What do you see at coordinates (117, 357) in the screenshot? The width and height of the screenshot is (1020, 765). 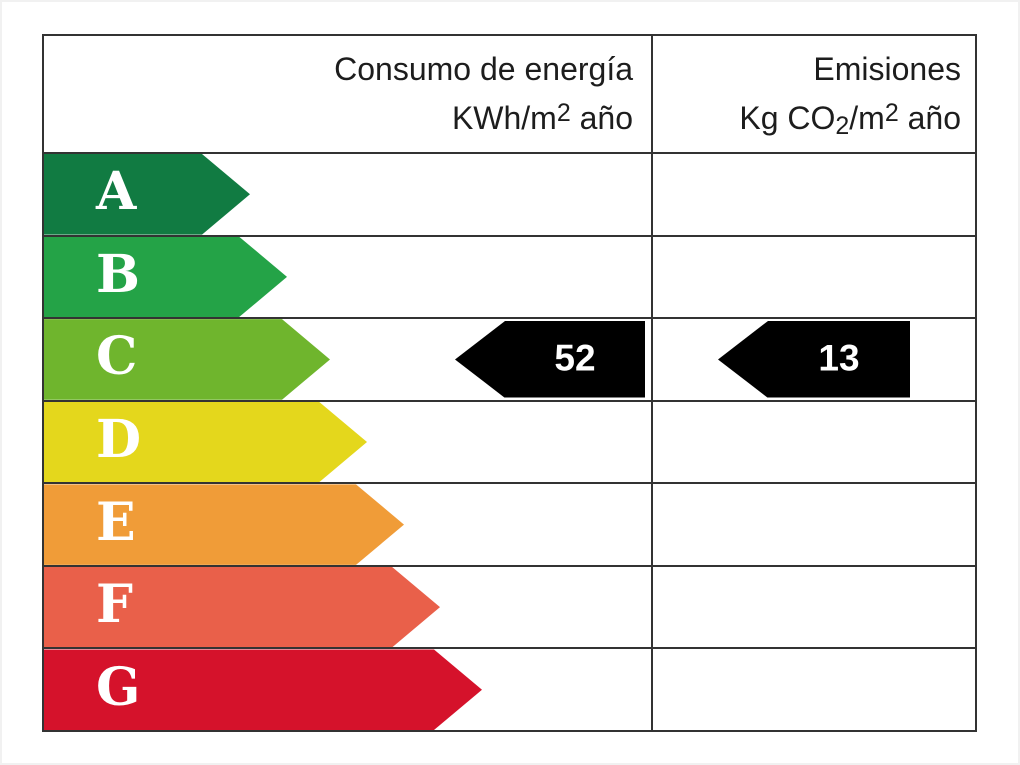 I see `rating-letter-c: C` at bounding box center [117, 357].